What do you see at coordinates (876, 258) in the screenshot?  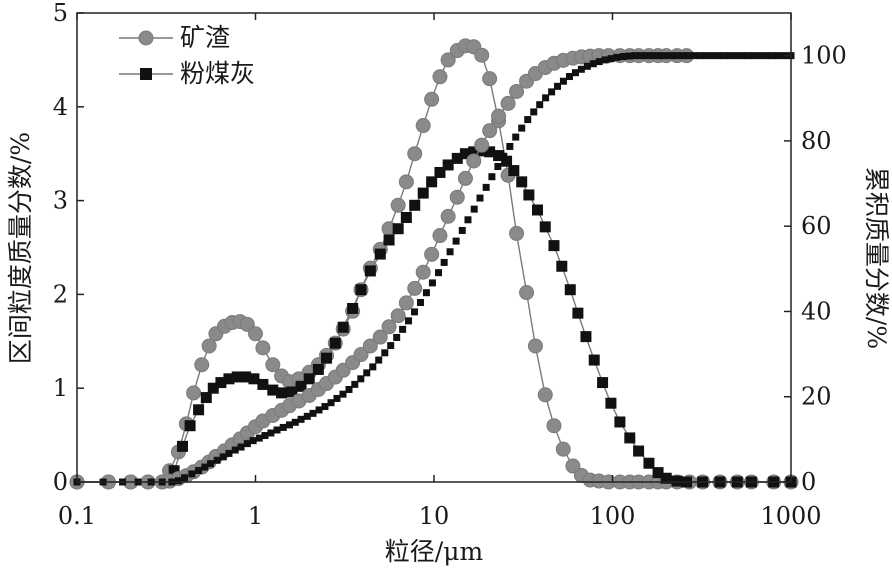 I see `y-axis-right-title: 累积质量分数/%` at bounding box center [876, 258].